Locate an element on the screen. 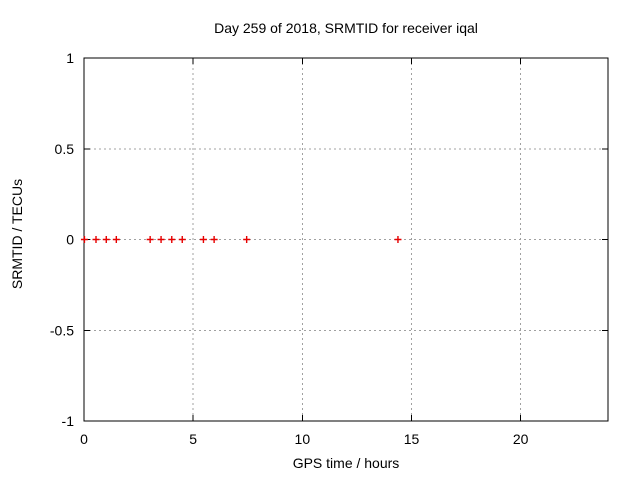  y-tick-label: 0.5 is located at coordinates (65, 149).